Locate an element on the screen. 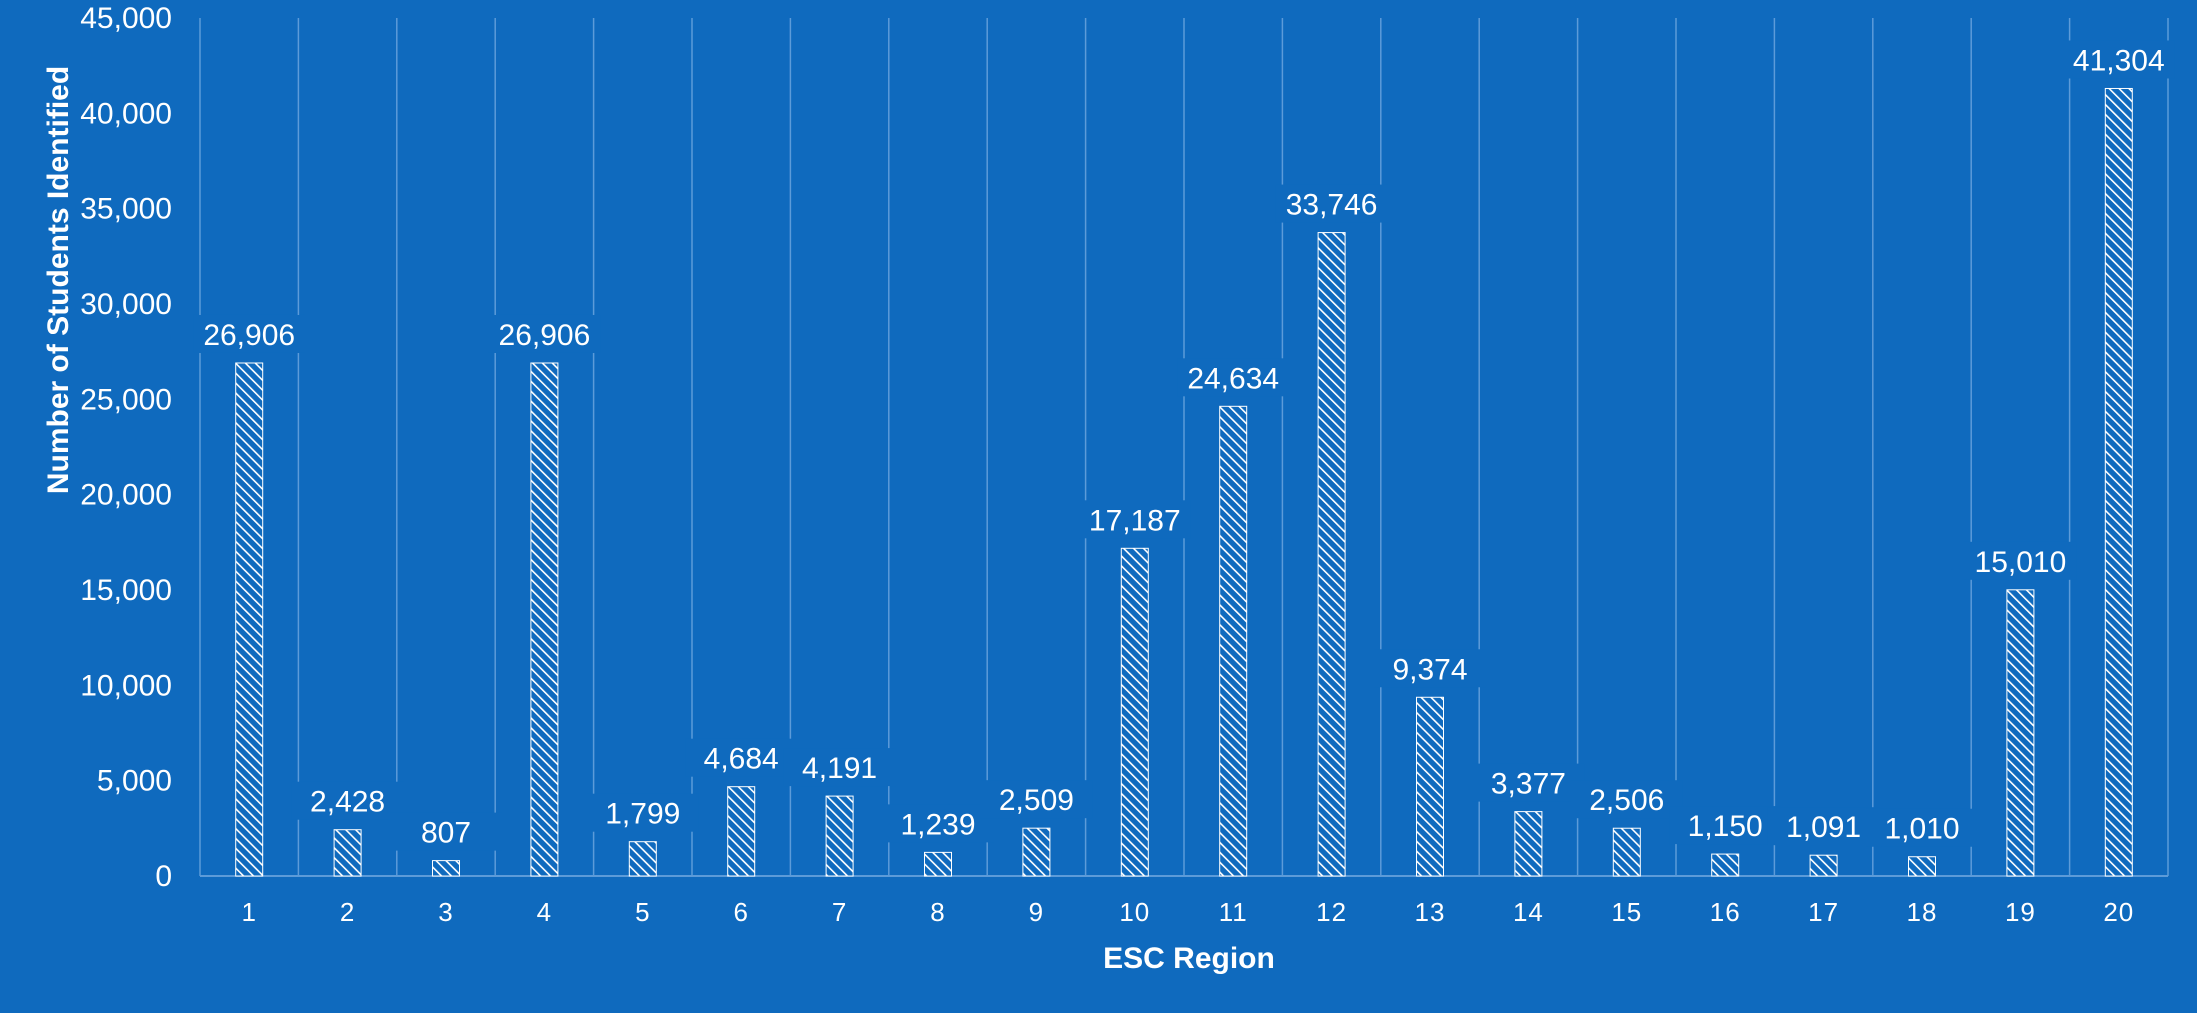 Image resolution: width=2197 pixels, height=1013 pixels. x-tick-label: 13 is located at coordinates (1430, 912).